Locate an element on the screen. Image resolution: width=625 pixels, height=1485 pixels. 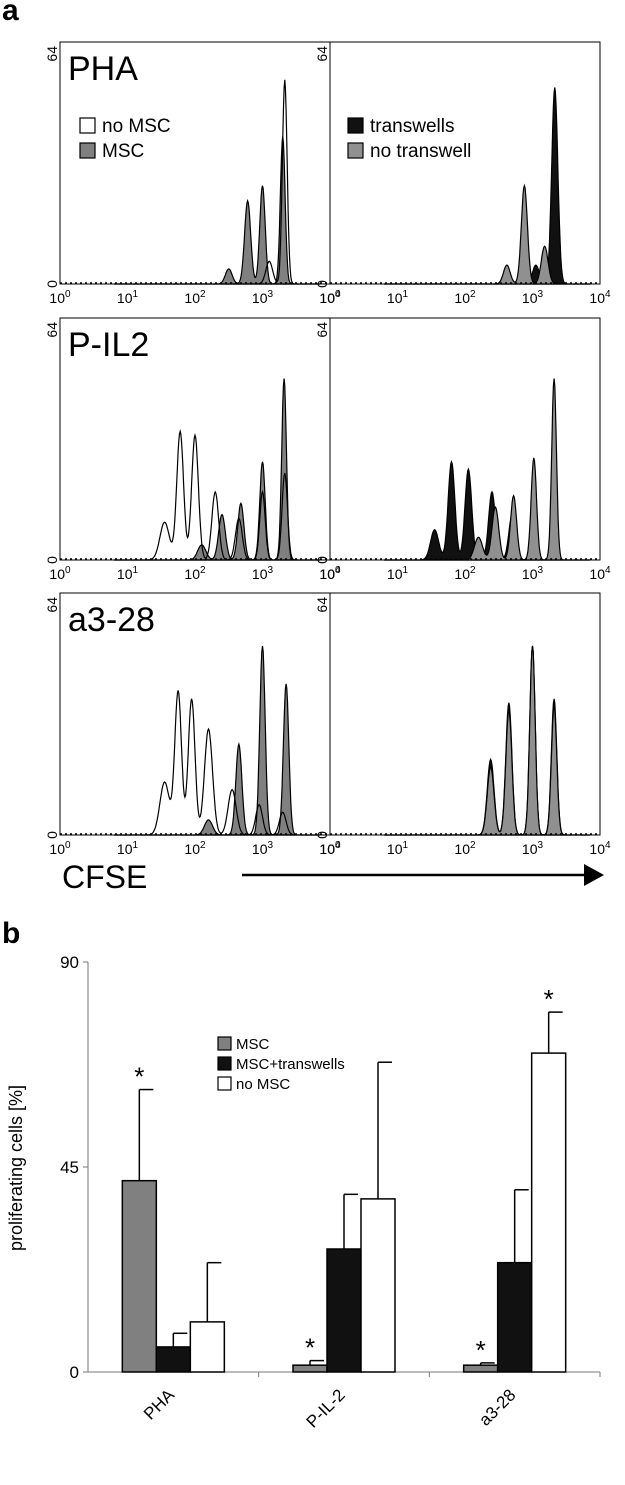
bar-legend-label: MSC+transwells is located at coordinates (290, 1064).